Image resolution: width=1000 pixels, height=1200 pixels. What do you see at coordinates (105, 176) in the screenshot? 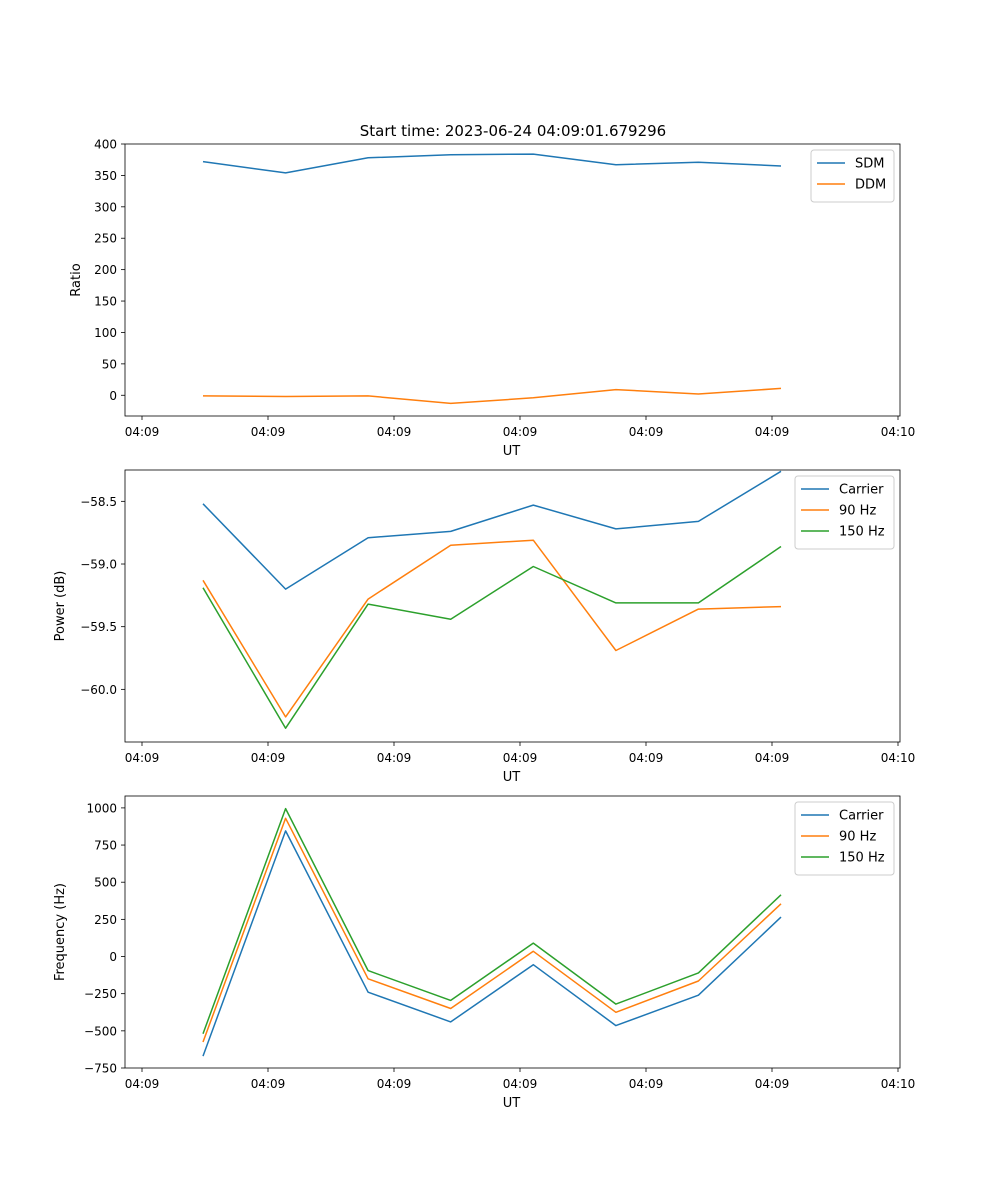
I see `y-tick-label: 350` at bounding box center [105, 176].